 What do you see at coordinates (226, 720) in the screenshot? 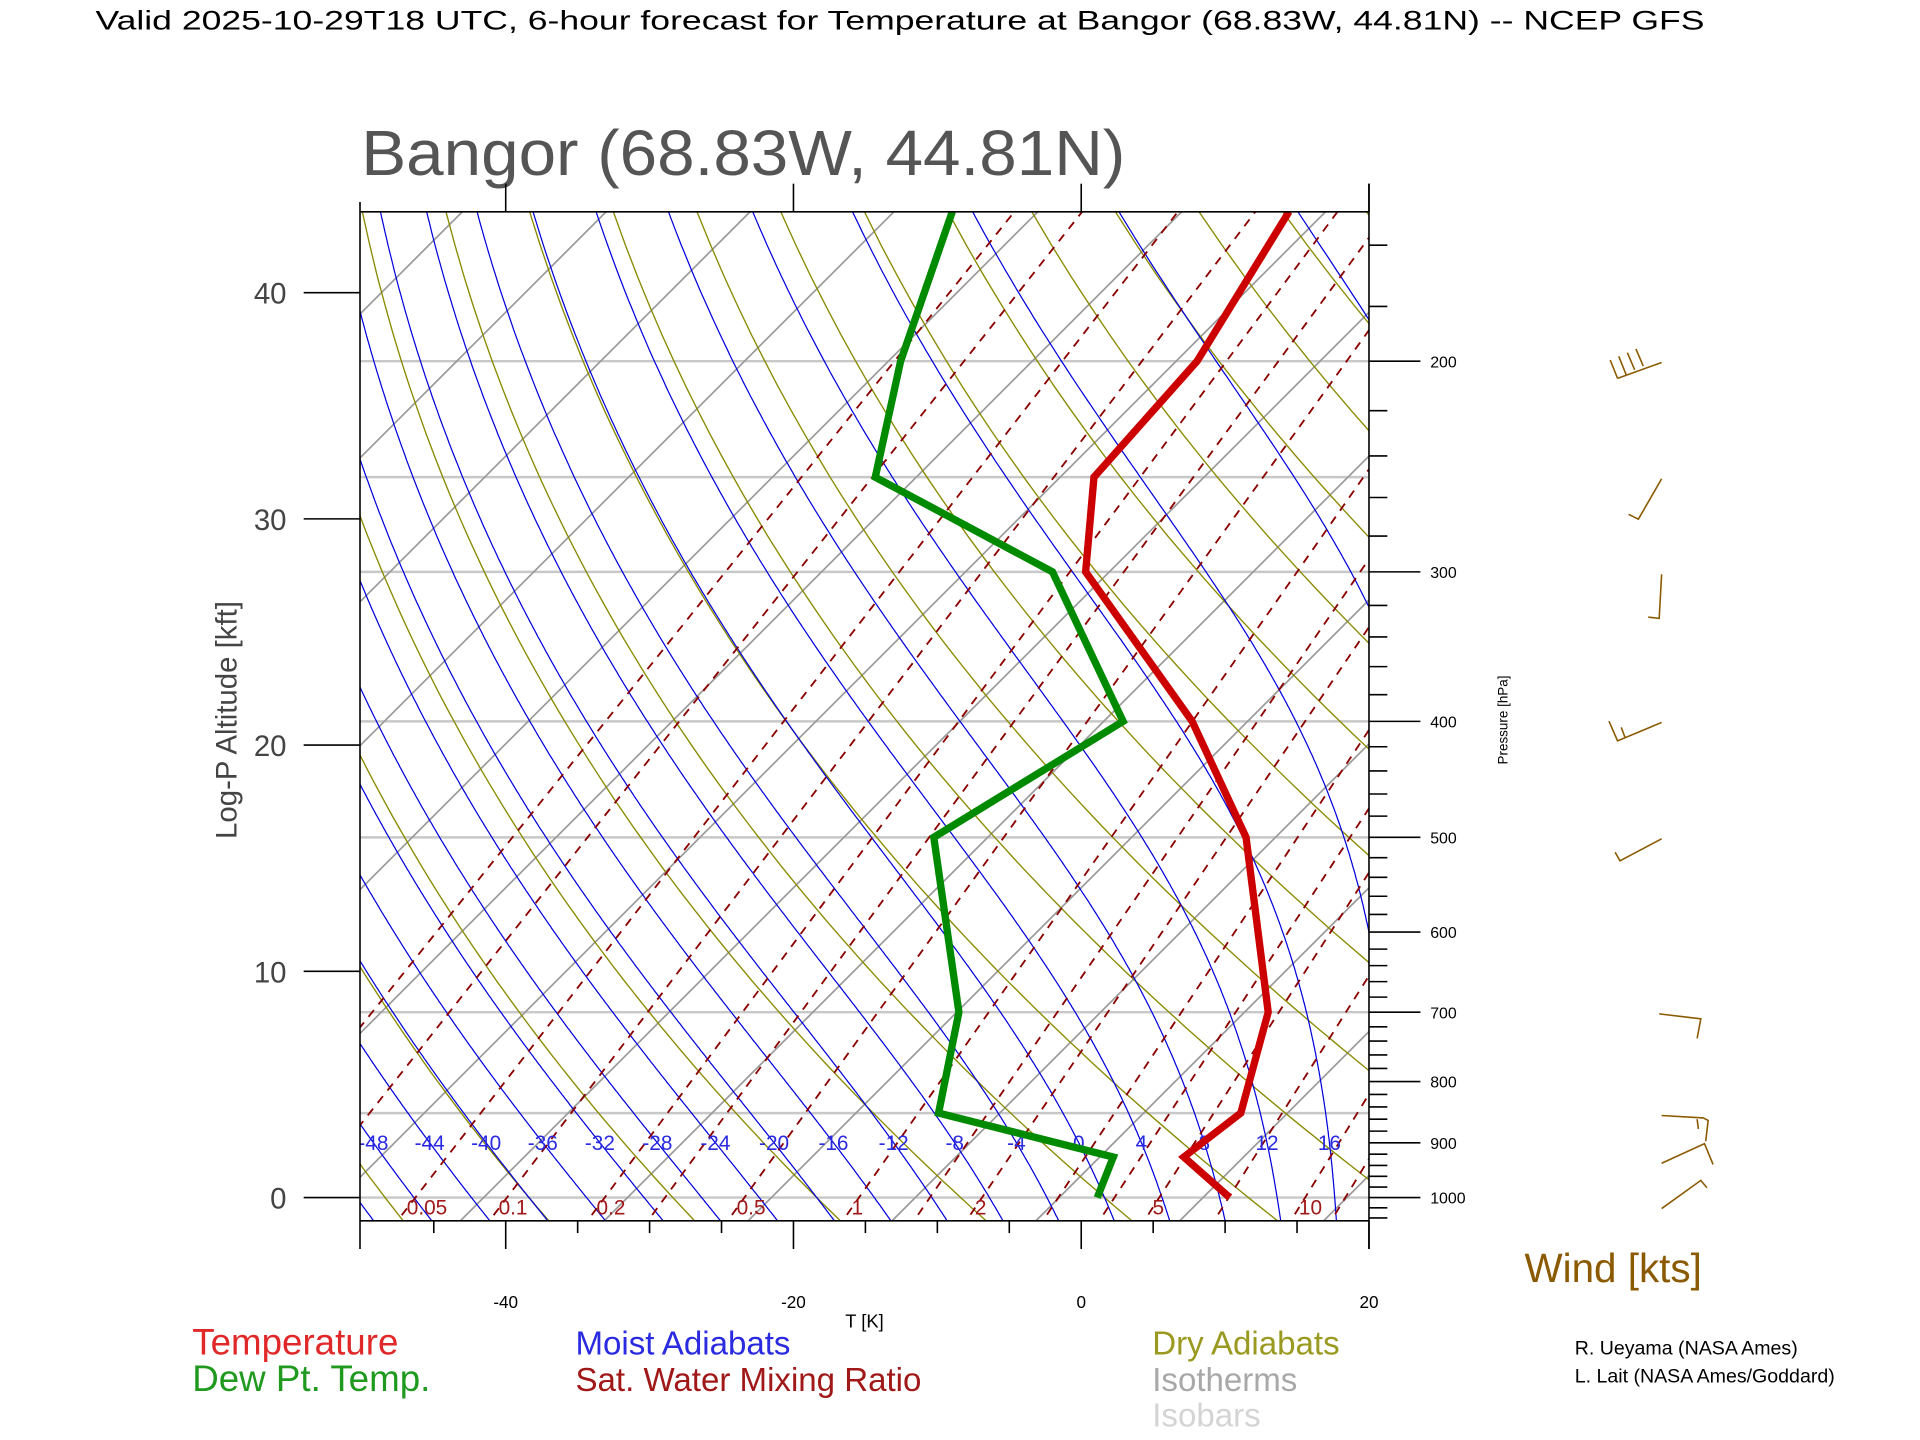
I see `y-axis-label: Log-P Altitude [kft]` at bounding box center [226, 720].